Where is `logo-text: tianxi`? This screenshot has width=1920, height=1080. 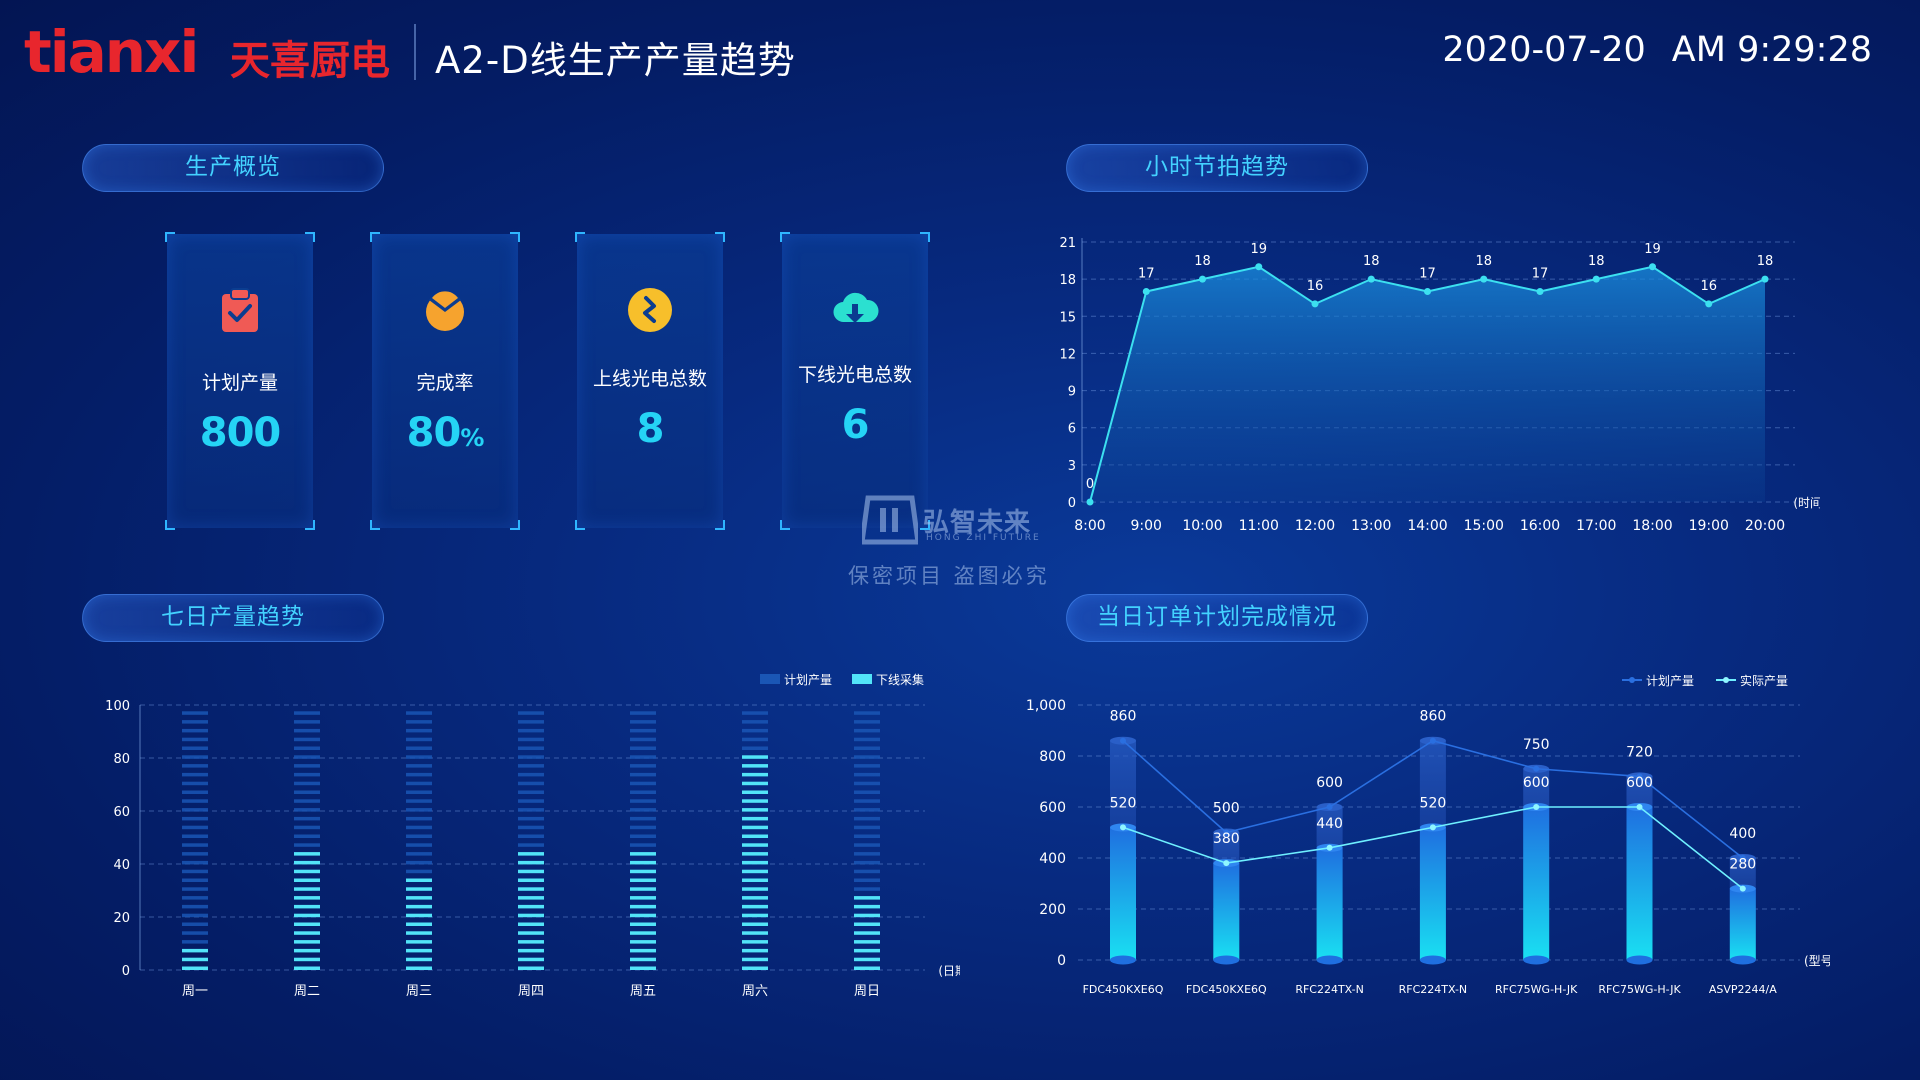 logo-text: tianxi is located at coordinates (110, 52).